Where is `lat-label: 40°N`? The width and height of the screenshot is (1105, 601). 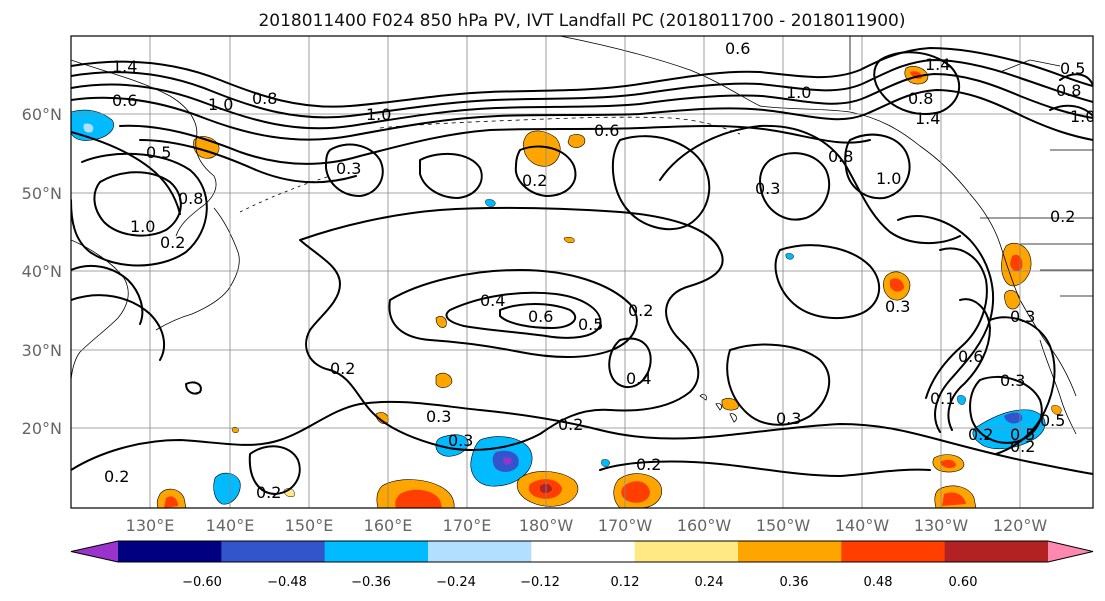
lat-label: 40°N is located at coordinates (42, 271).